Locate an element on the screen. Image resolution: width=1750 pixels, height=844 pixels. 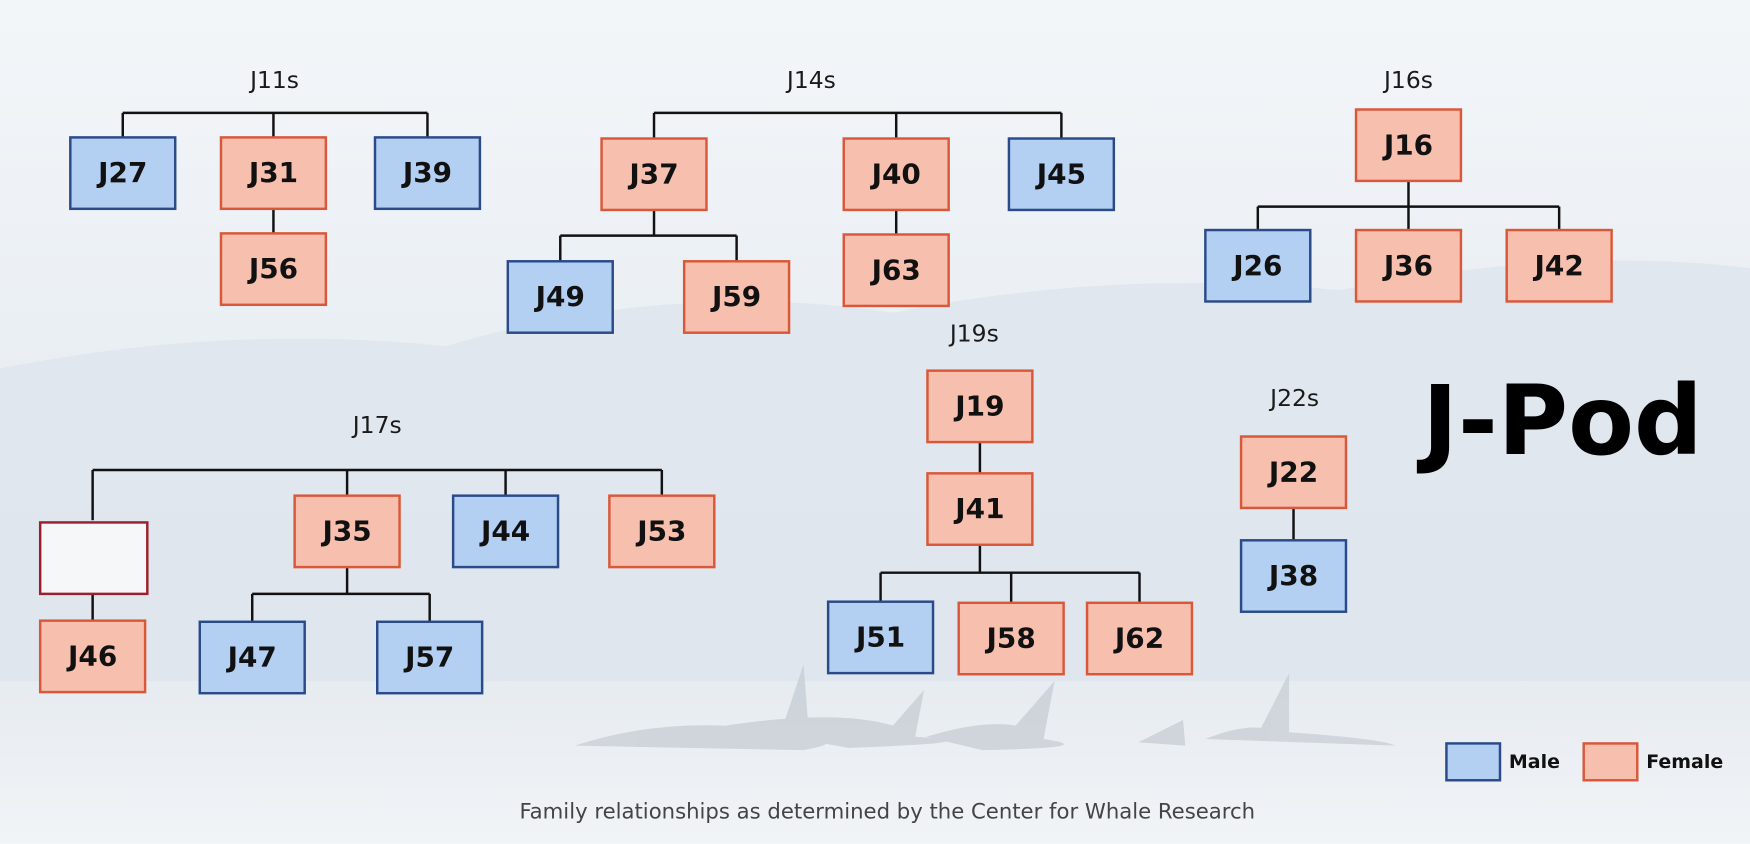
family: J11s J27 J31 J39 J56 is located at coordinates (275, 186).